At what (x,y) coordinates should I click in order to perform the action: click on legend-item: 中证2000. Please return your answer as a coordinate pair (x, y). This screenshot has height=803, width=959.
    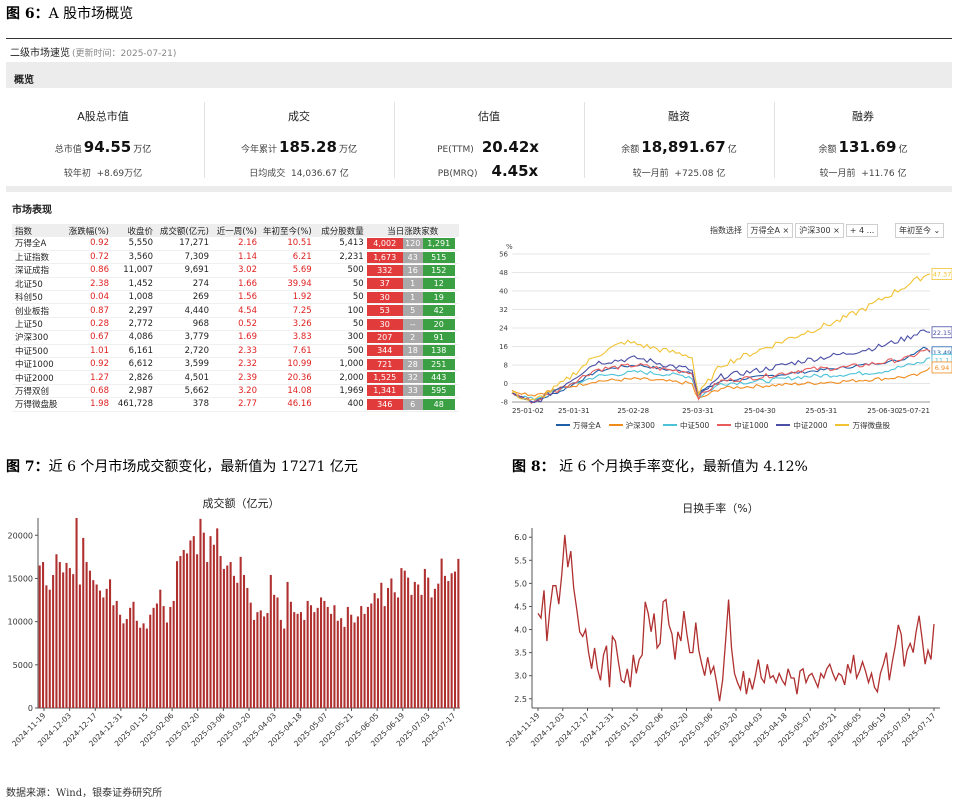
    Looking at the image, I should click on (801, 425).